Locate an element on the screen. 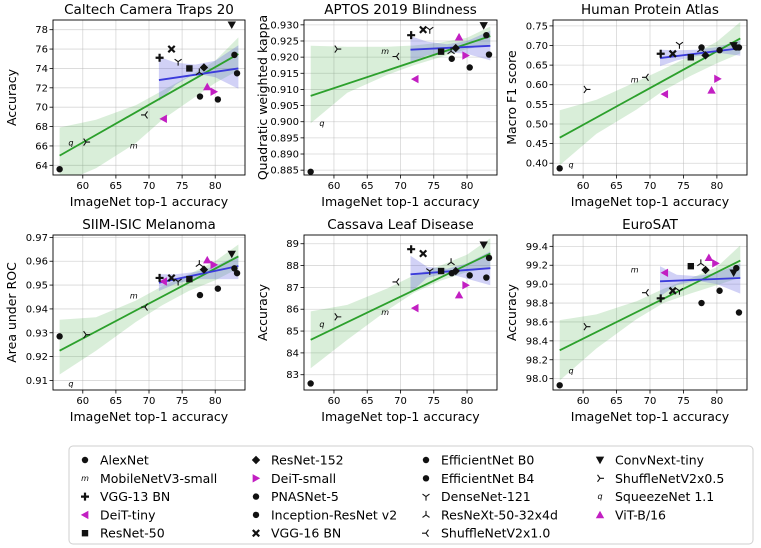 The height and width of the screenshot is (548, 761). confidence-band-all is located at coordinates (149, 309).